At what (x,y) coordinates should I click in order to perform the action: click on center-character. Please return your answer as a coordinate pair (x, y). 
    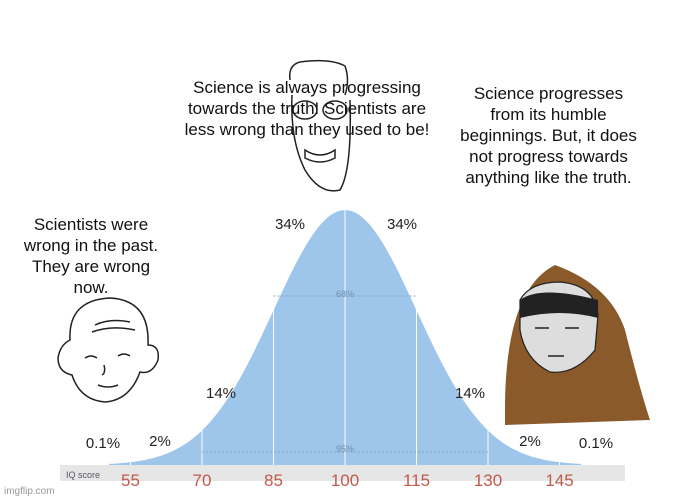
    Looking at the image, I should click on (320, 125).